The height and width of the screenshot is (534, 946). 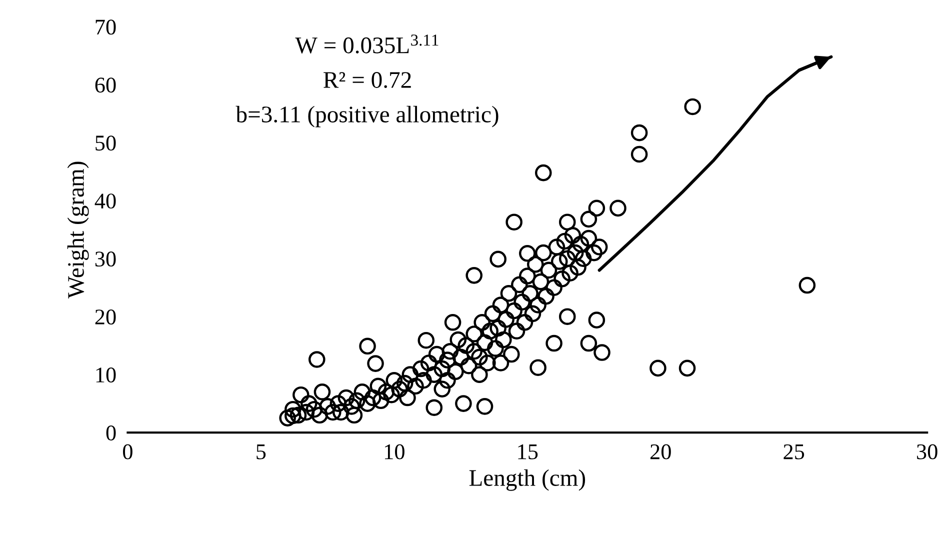 What do you see at coordinates (105, 201) in the screenshot?
I see `y-tick-label: 40` at bounding box center [105, 201].